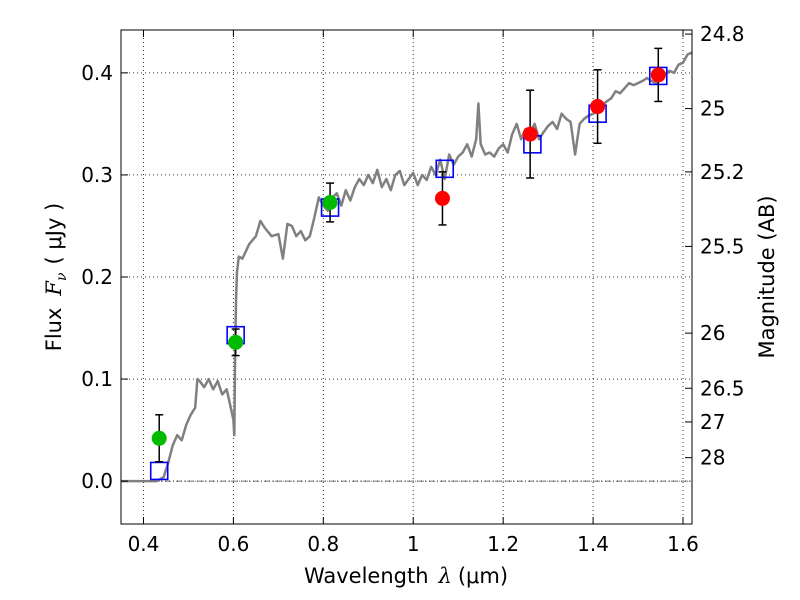  What do you see at coordinates (445, 169) in the screenshot?
I see `model-photometry-square` at bounding box center [445, 169].